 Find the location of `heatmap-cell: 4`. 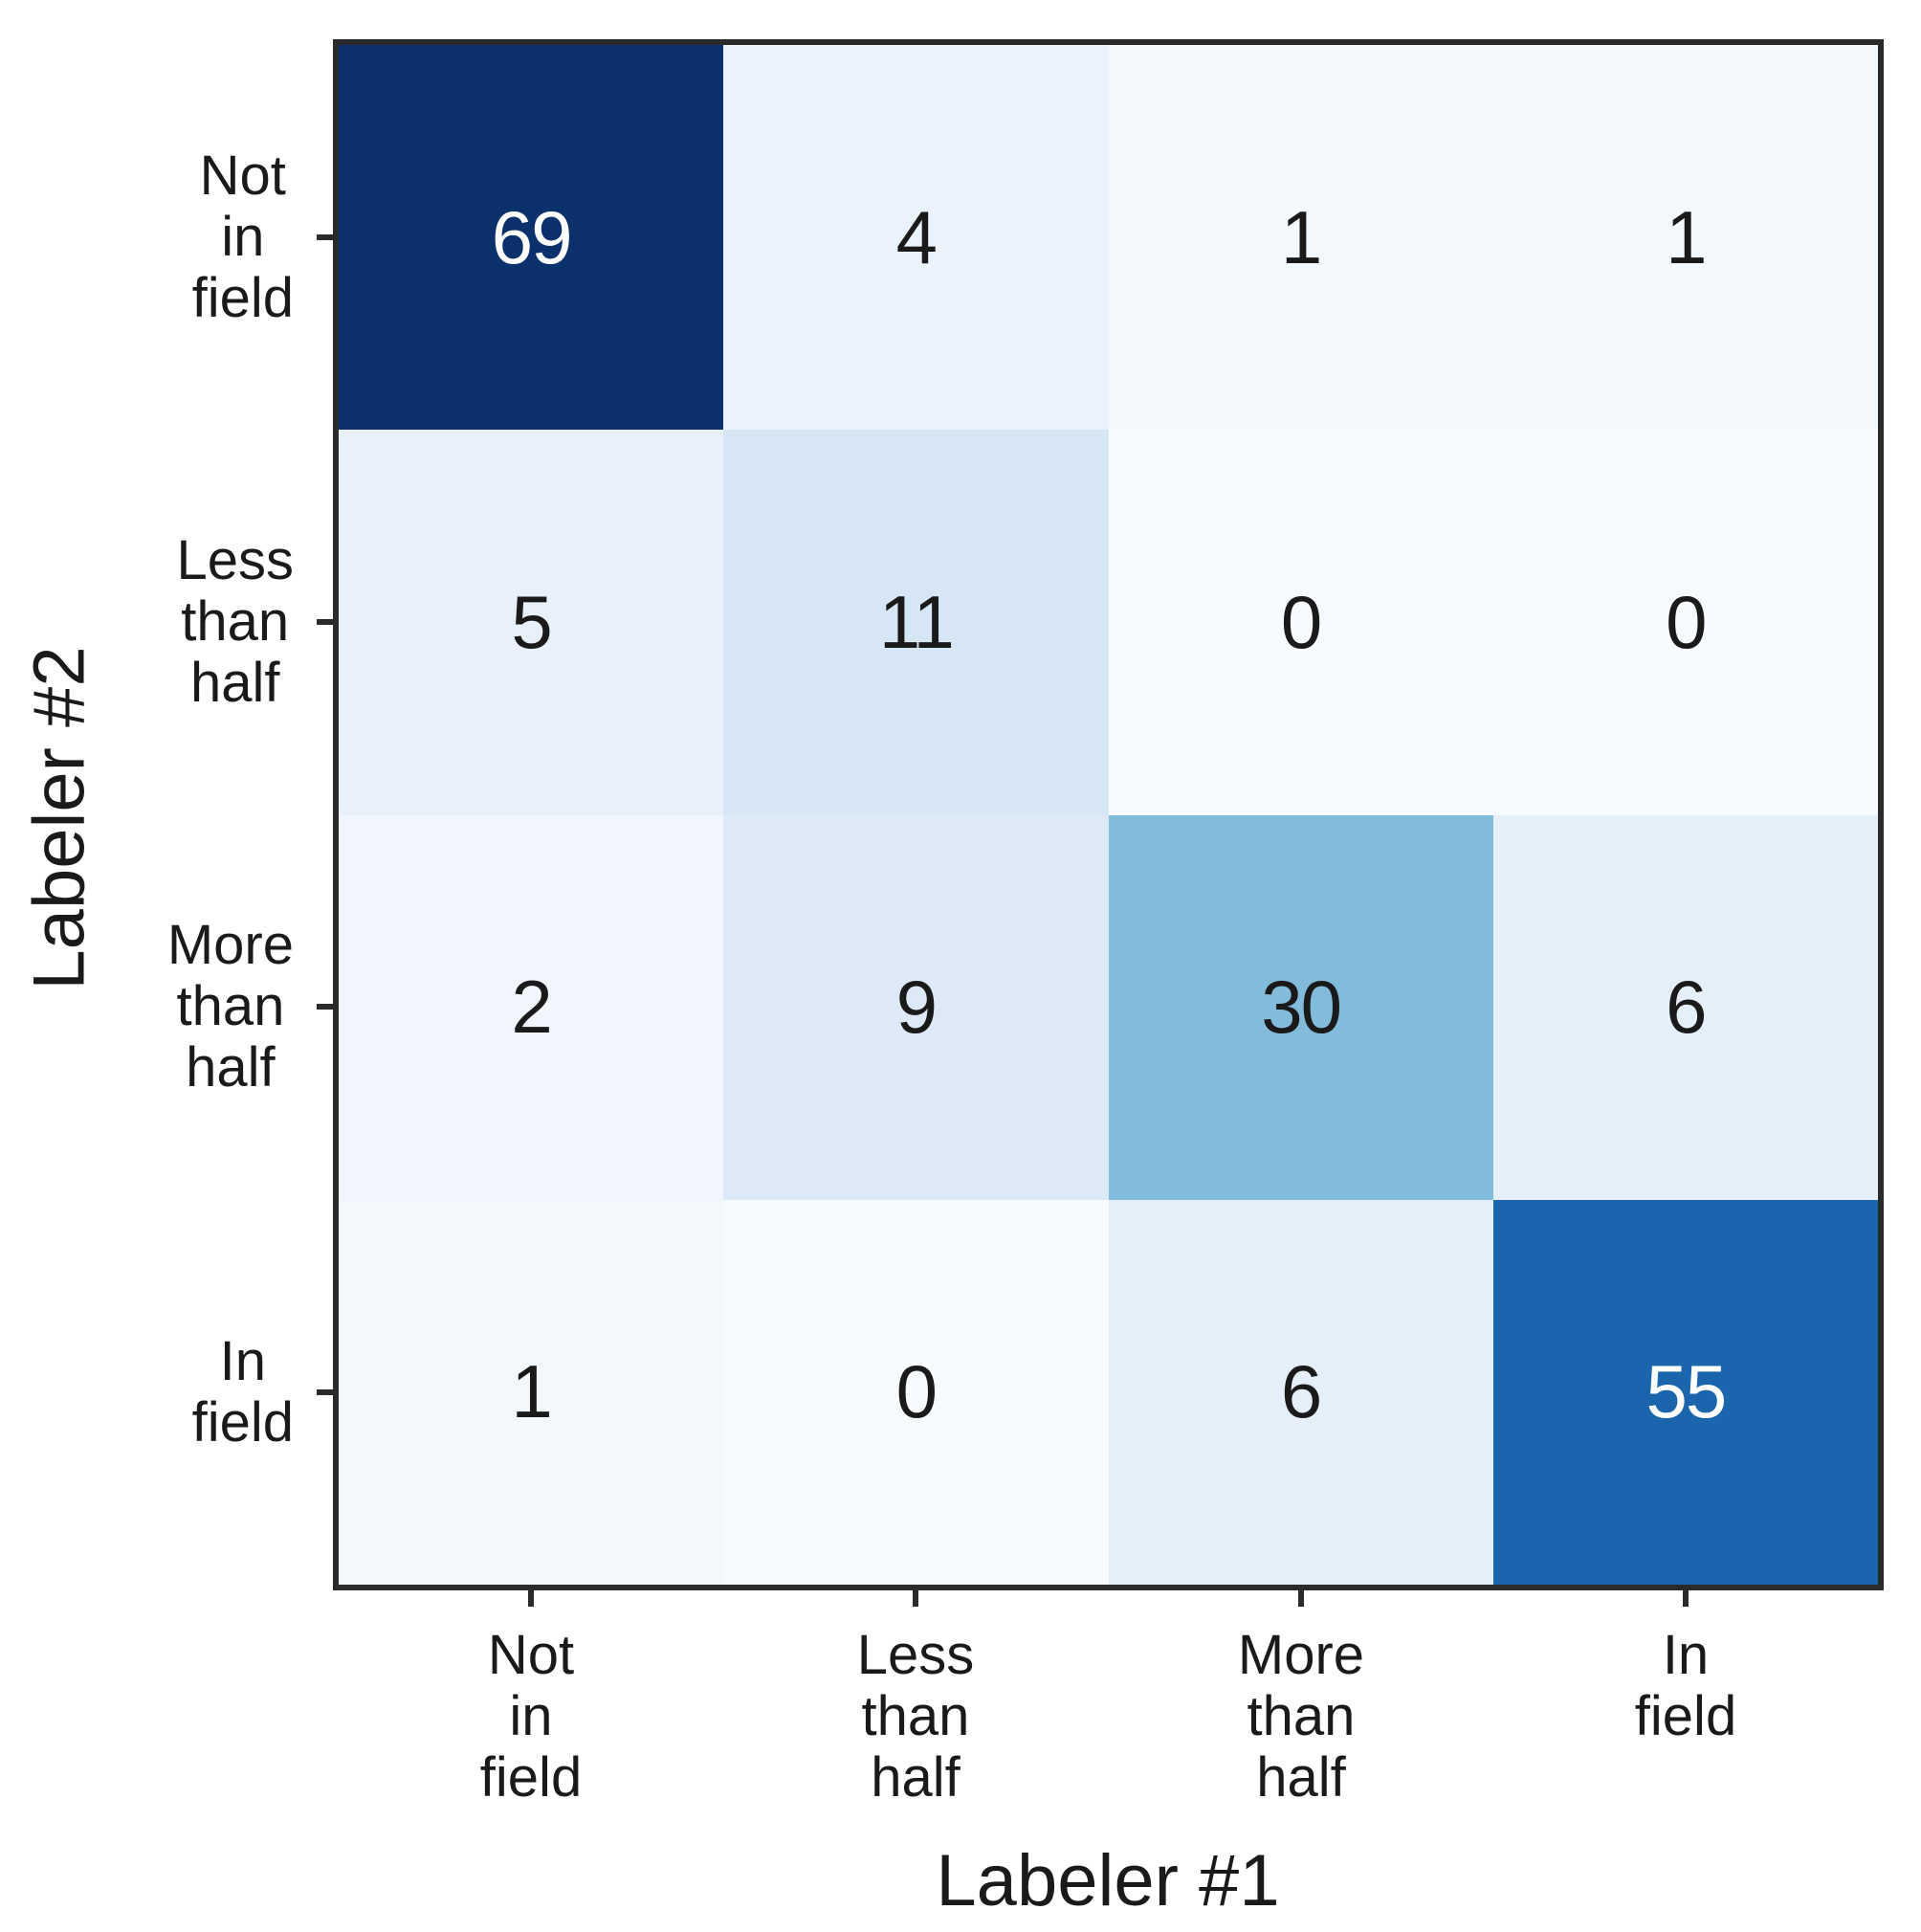

heatmap-cell: 4 is located at coordinates (916, 238).